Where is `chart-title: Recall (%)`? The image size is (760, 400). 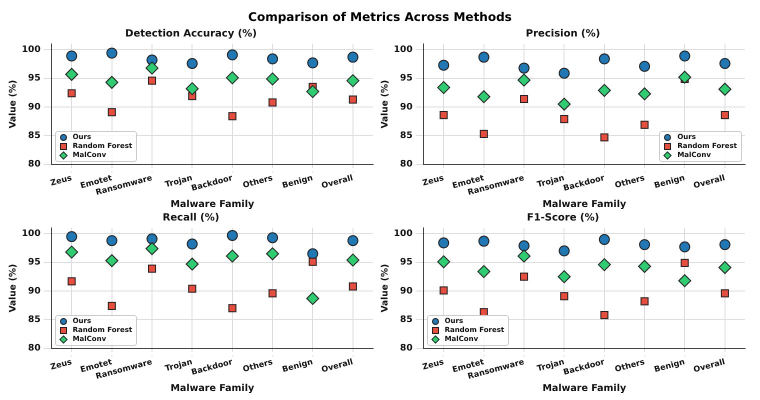
chart-title: Recall (%) is located at coordinates (191, 218).